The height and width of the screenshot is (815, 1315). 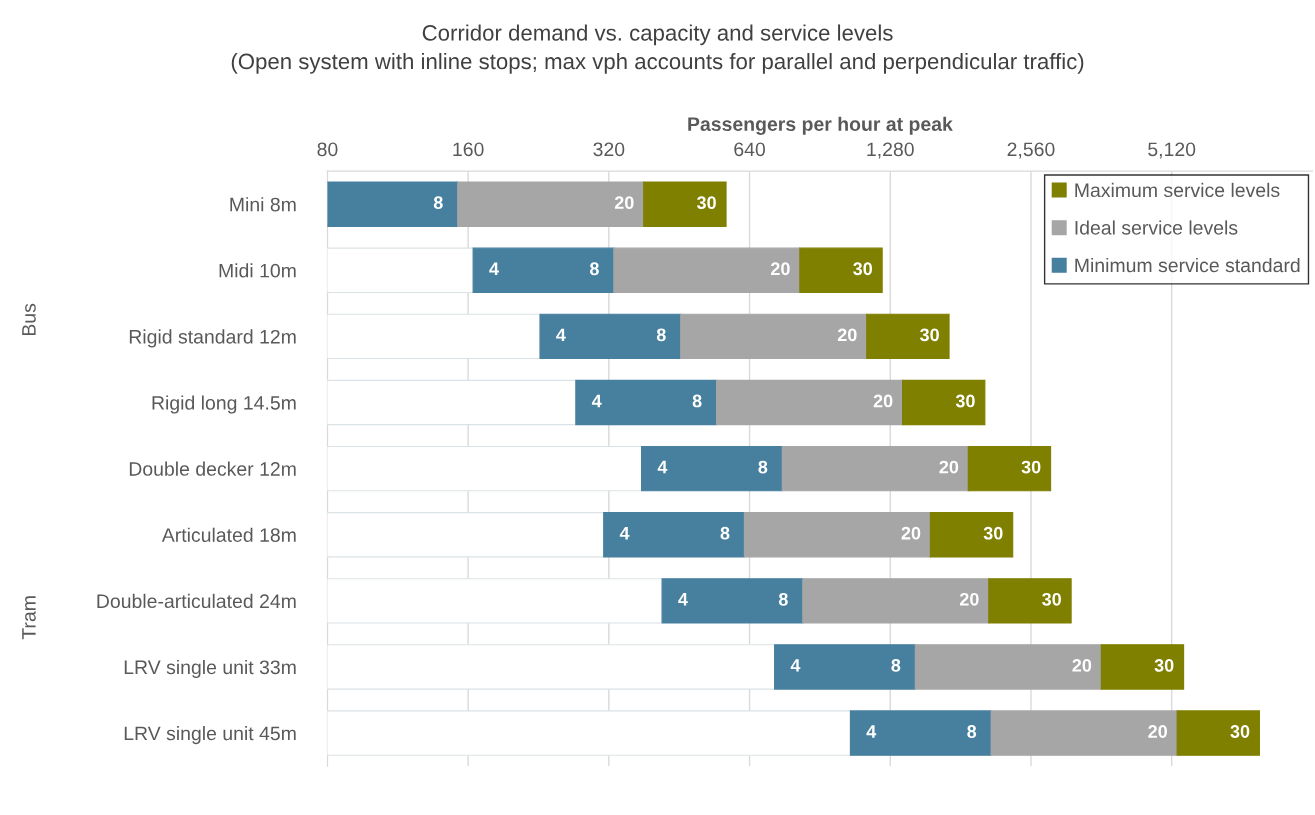 I want to click on y-tick-label: Double decker 12m, so click(x=212, y=468).